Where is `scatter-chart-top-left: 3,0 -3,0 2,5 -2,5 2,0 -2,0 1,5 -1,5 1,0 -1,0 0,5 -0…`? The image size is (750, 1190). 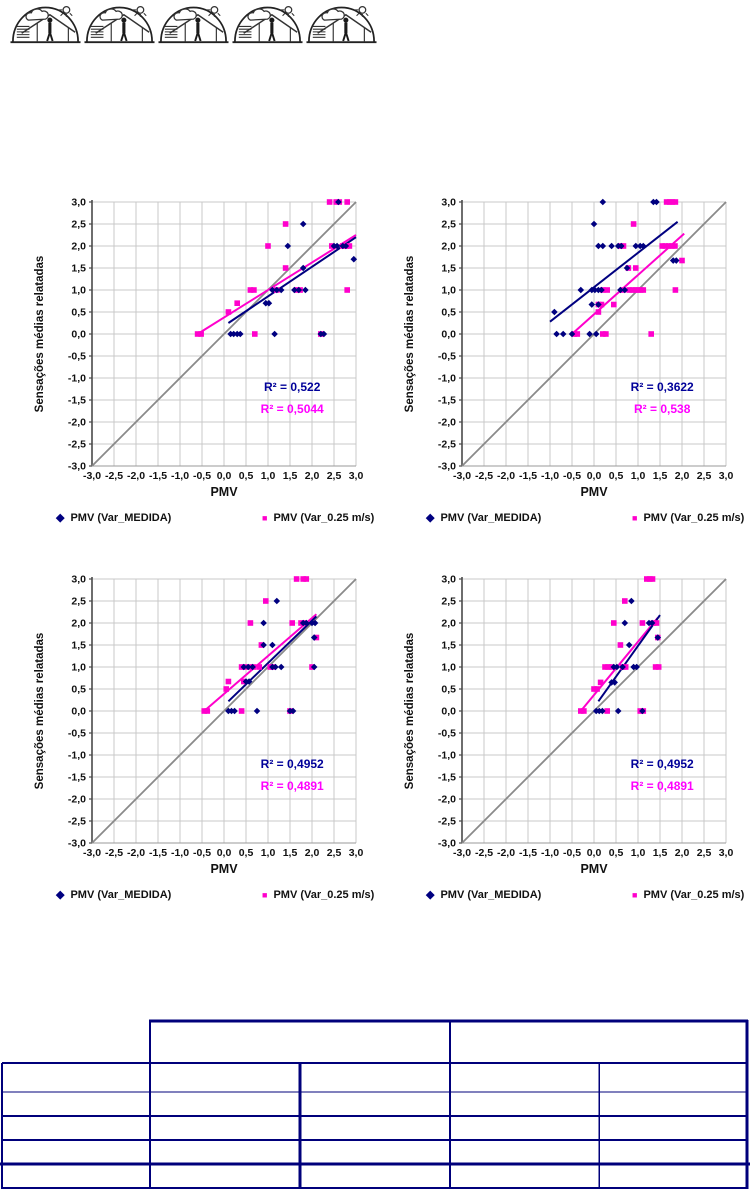
scatter-chart-top-left: 3,0 -3,0 2,5 -2,5 2,0 -2,0 1,5 -1,5 1,0 -1,0 0,5 -0… is located at coordinates (199, 348).